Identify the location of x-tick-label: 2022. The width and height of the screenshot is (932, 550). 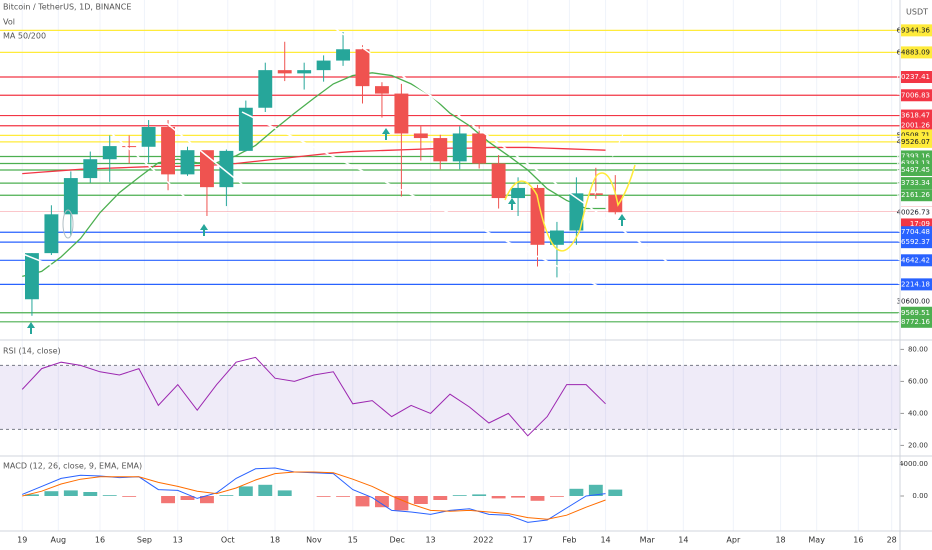
(483, 540).